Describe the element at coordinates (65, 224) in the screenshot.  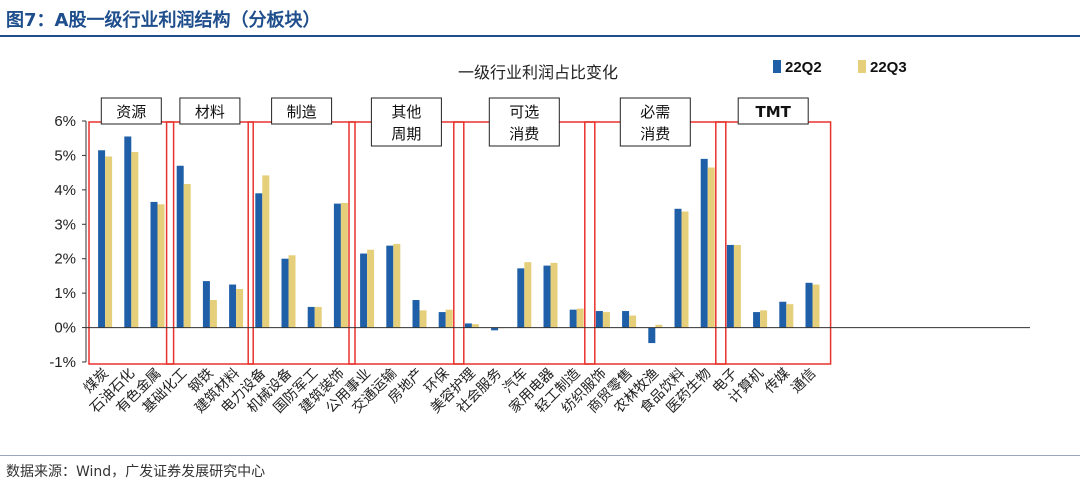
I see `y-tick-label: 3%` at that location.